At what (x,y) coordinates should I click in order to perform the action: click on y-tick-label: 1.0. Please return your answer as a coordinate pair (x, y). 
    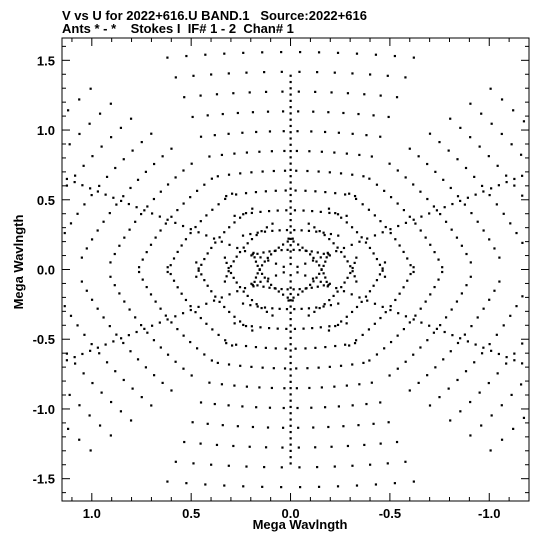
    Looking at the image, I should click on (46, 130).